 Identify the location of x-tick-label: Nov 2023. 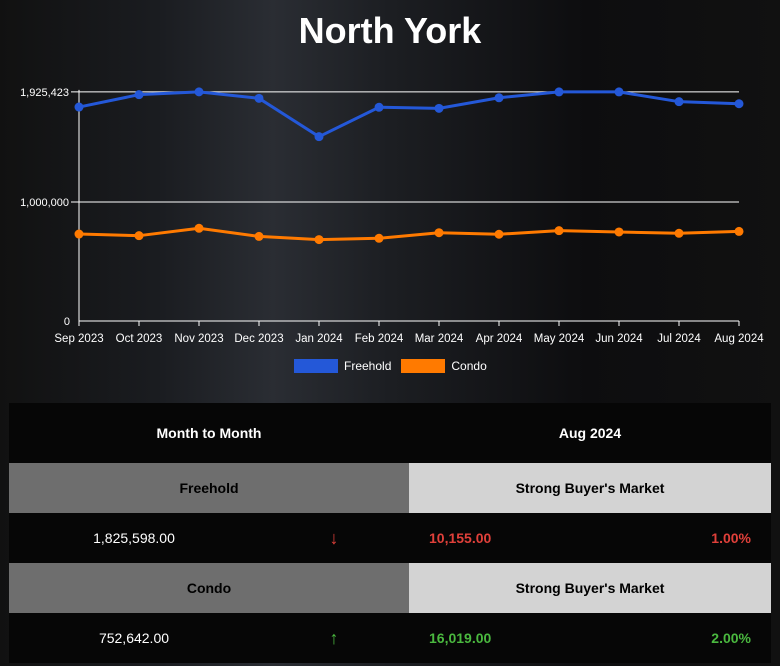
(198, 339).